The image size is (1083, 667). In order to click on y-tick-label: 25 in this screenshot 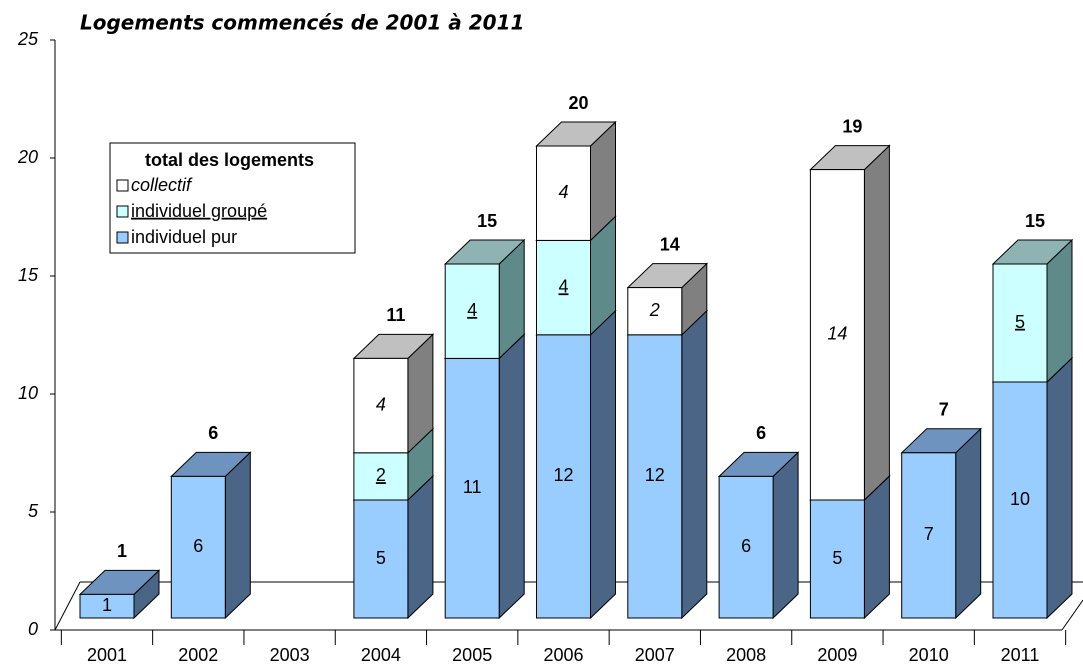, I will do `click(28, 39)`.